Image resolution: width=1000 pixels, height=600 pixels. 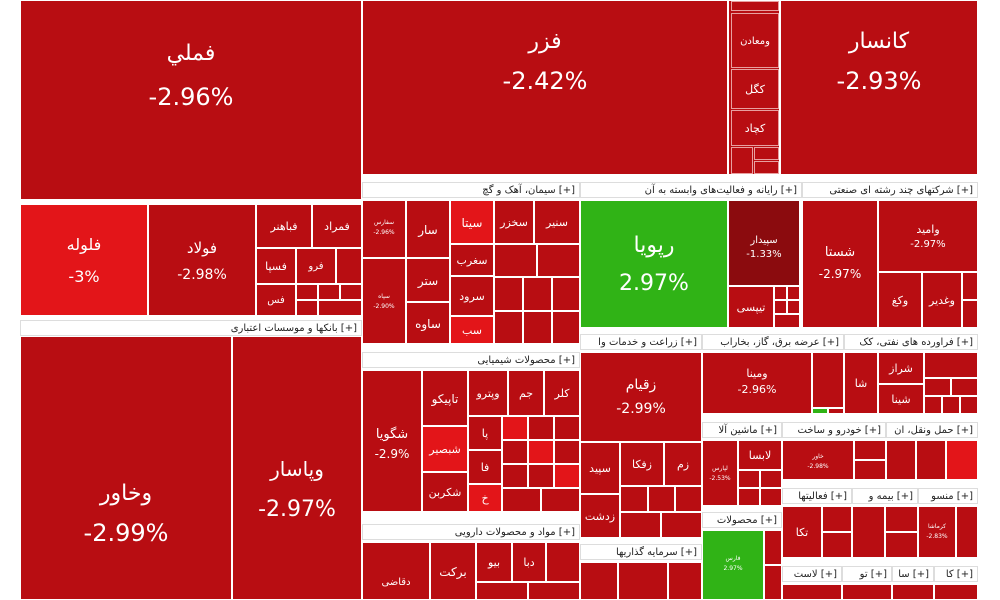 I want to click on tile-mini-6: کرماشا -2.83%, so click(x=937, y=532).